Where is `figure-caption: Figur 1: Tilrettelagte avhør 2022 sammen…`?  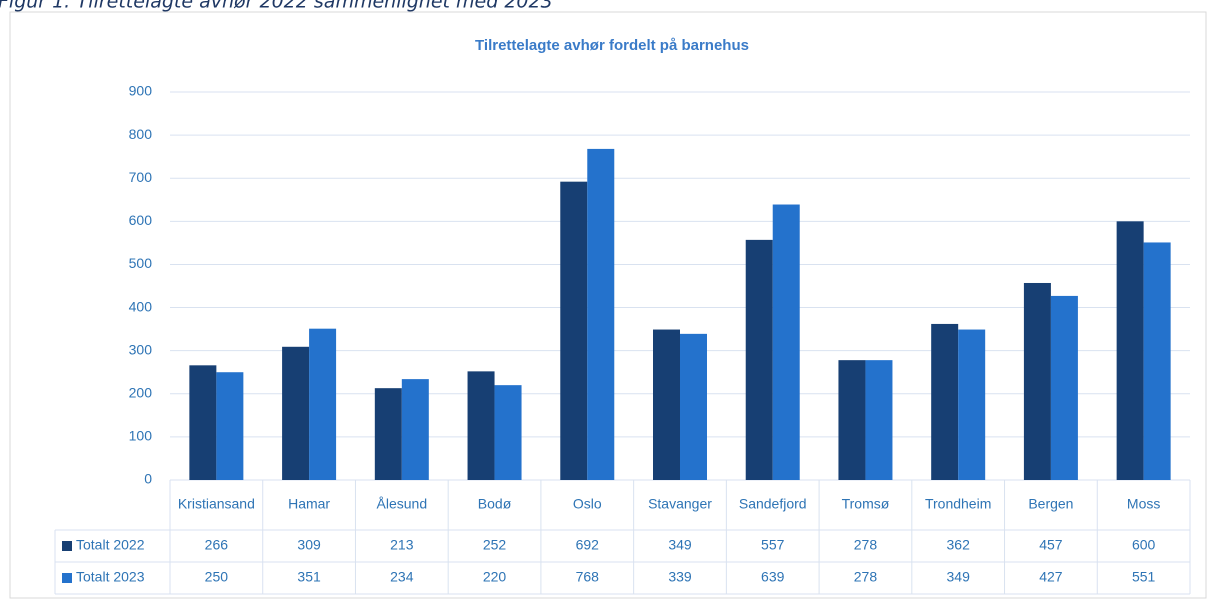
figure-caption: Figur 1: Tilrettelagte avhør 2022 sammen… is located at coordinates (276, 6).